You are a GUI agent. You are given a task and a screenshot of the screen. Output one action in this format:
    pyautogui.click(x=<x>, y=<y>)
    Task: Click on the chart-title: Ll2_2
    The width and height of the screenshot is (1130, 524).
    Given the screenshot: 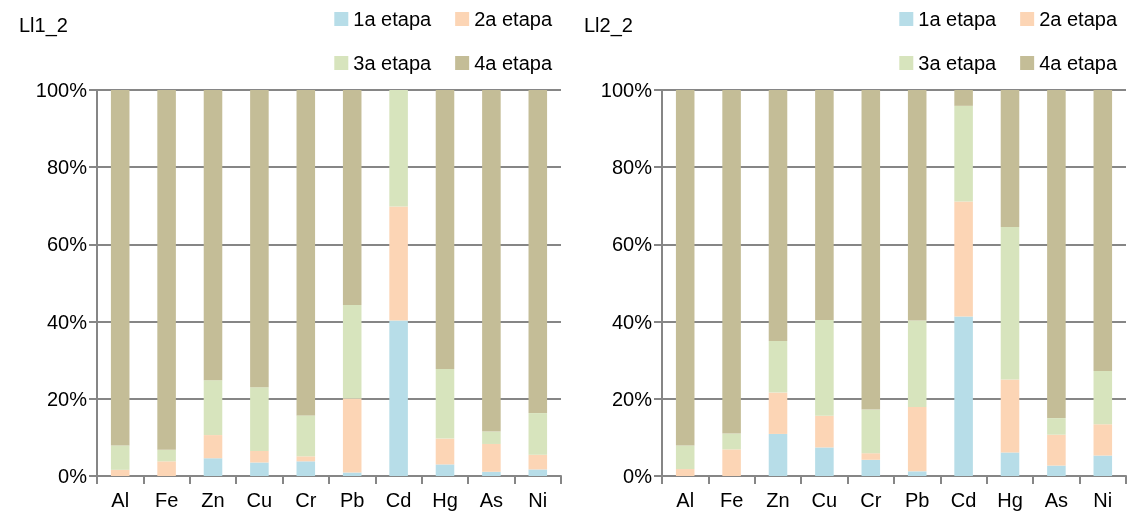 What is the action you would take?
    pyautogui.click(x=608, y=25)
    